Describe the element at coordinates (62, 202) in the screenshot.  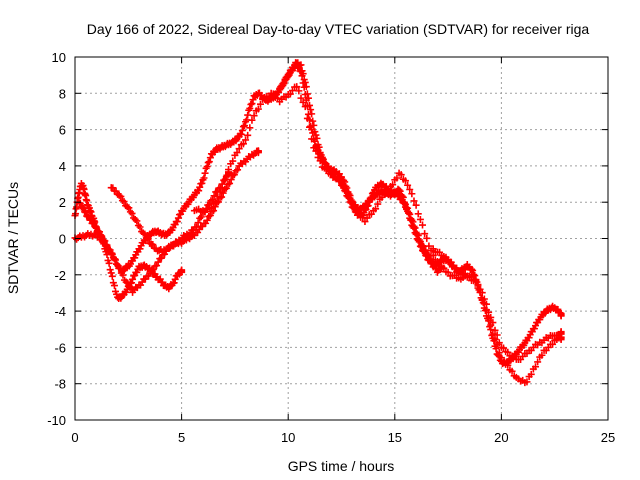
I see `y-tick-label: 2` at that location.